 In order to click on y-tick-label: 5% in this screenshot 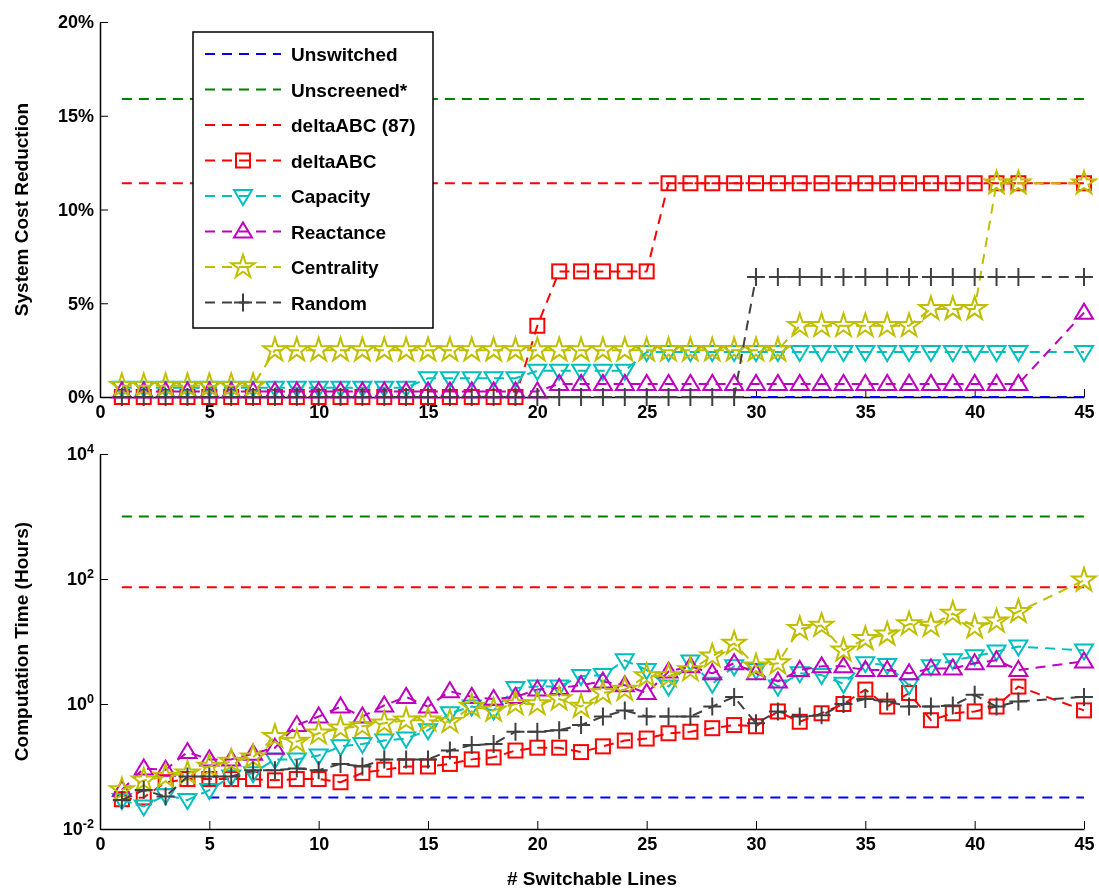, I will do `click(80, 303)`.